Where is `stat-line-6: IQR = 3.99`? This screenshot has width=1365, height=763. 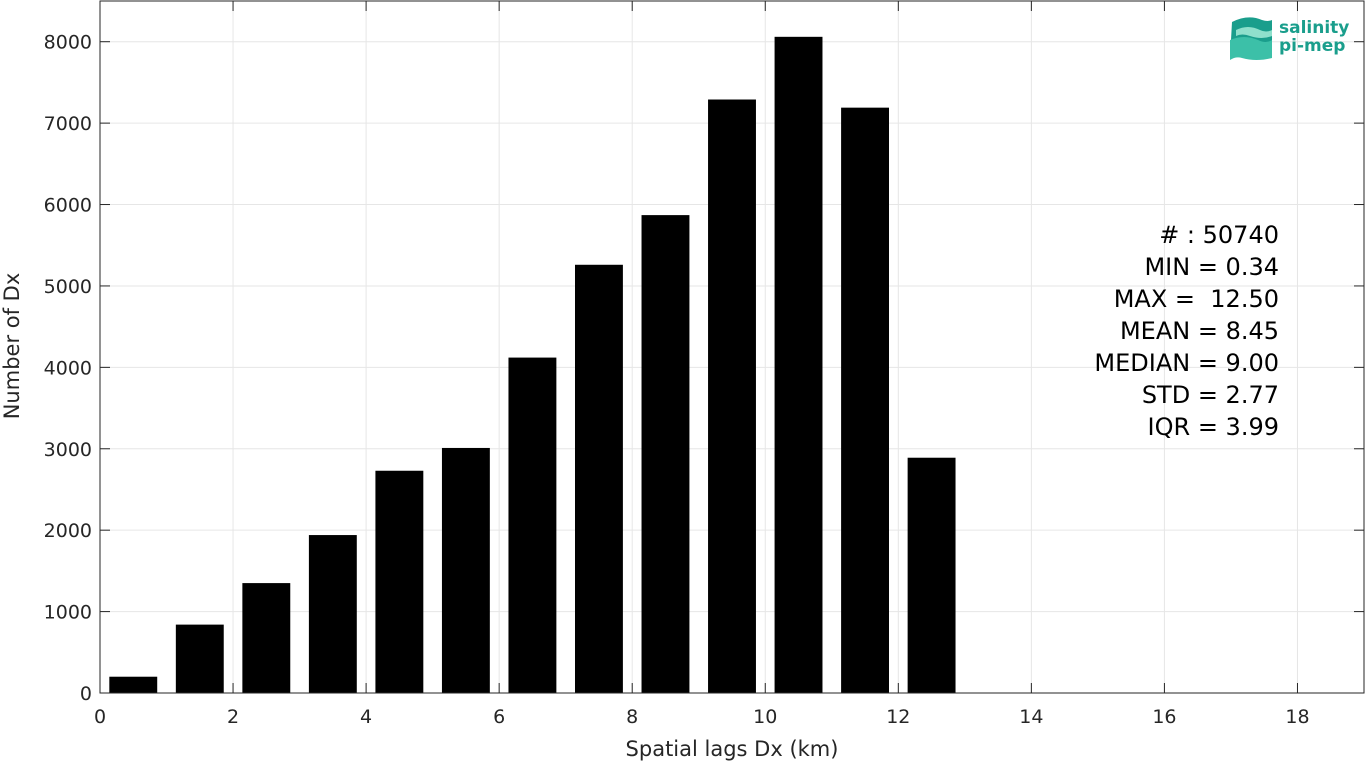
stat-line-6: IQR = 3.99 is located at coordinates (1213, 427).